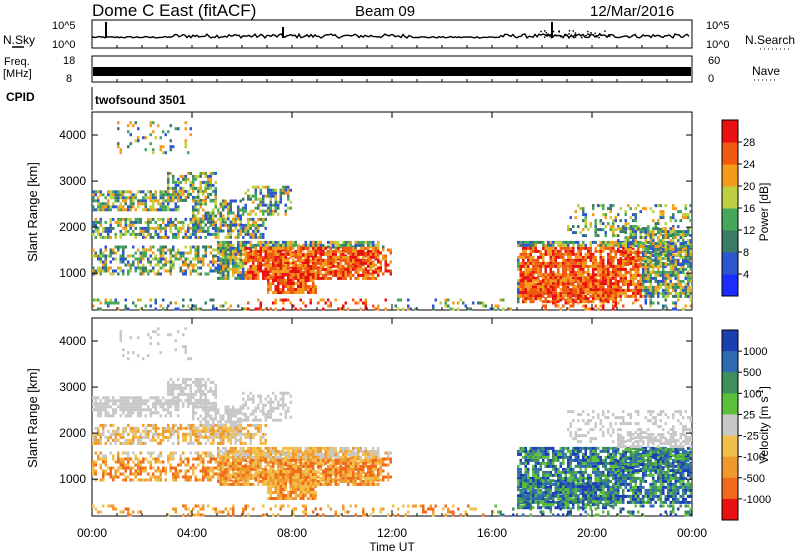  What do you see at coordinates (72, 181) in the screenshot?
I see `y-tick-label: 3000` at bounding box center [72, 181].